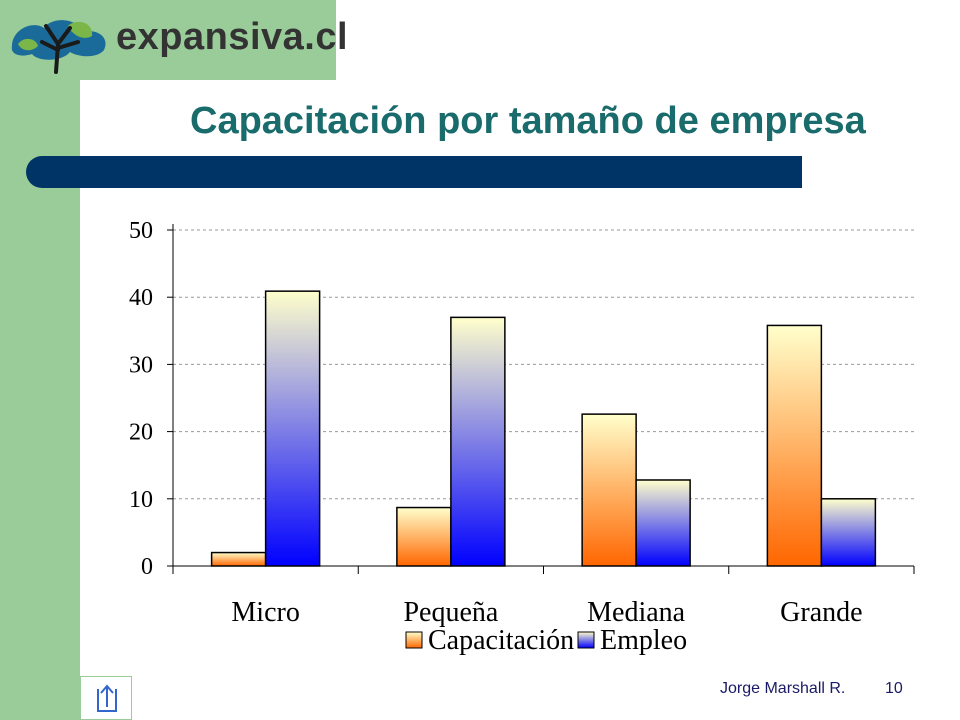 The image size is (960, 720). Describe the element at coordinates (848, 532) in the screenshot. I see `bar-empleo-grande` at that location.